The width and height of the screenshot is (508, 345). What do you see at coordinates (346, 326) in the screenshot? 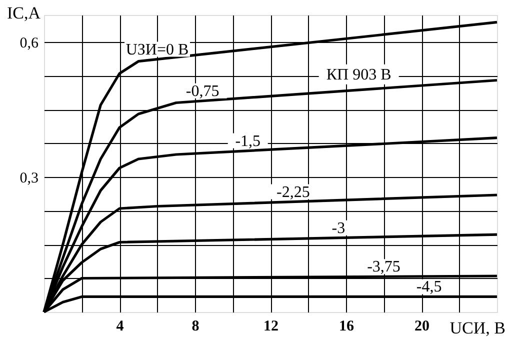
I see `x-tick-label: 16` at bounding box center [346, 326].